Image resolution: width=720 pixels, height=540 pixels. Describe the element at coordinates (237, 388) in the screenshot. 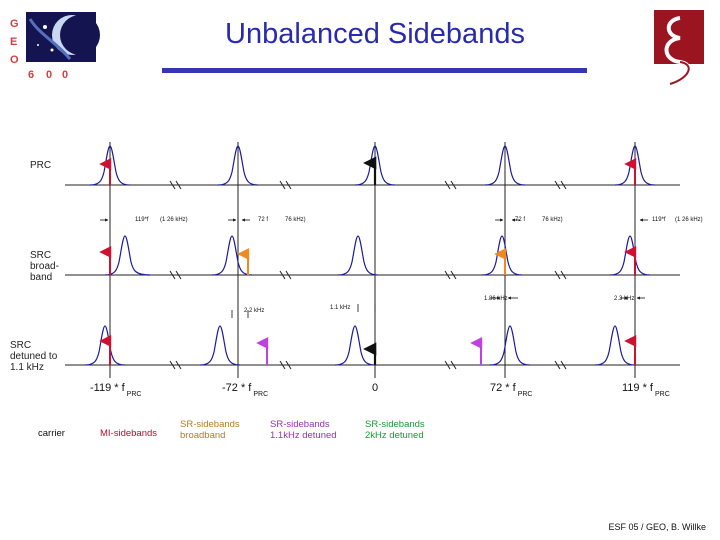

I see `axis-label-minus-72-text: -72 * f` at that location.